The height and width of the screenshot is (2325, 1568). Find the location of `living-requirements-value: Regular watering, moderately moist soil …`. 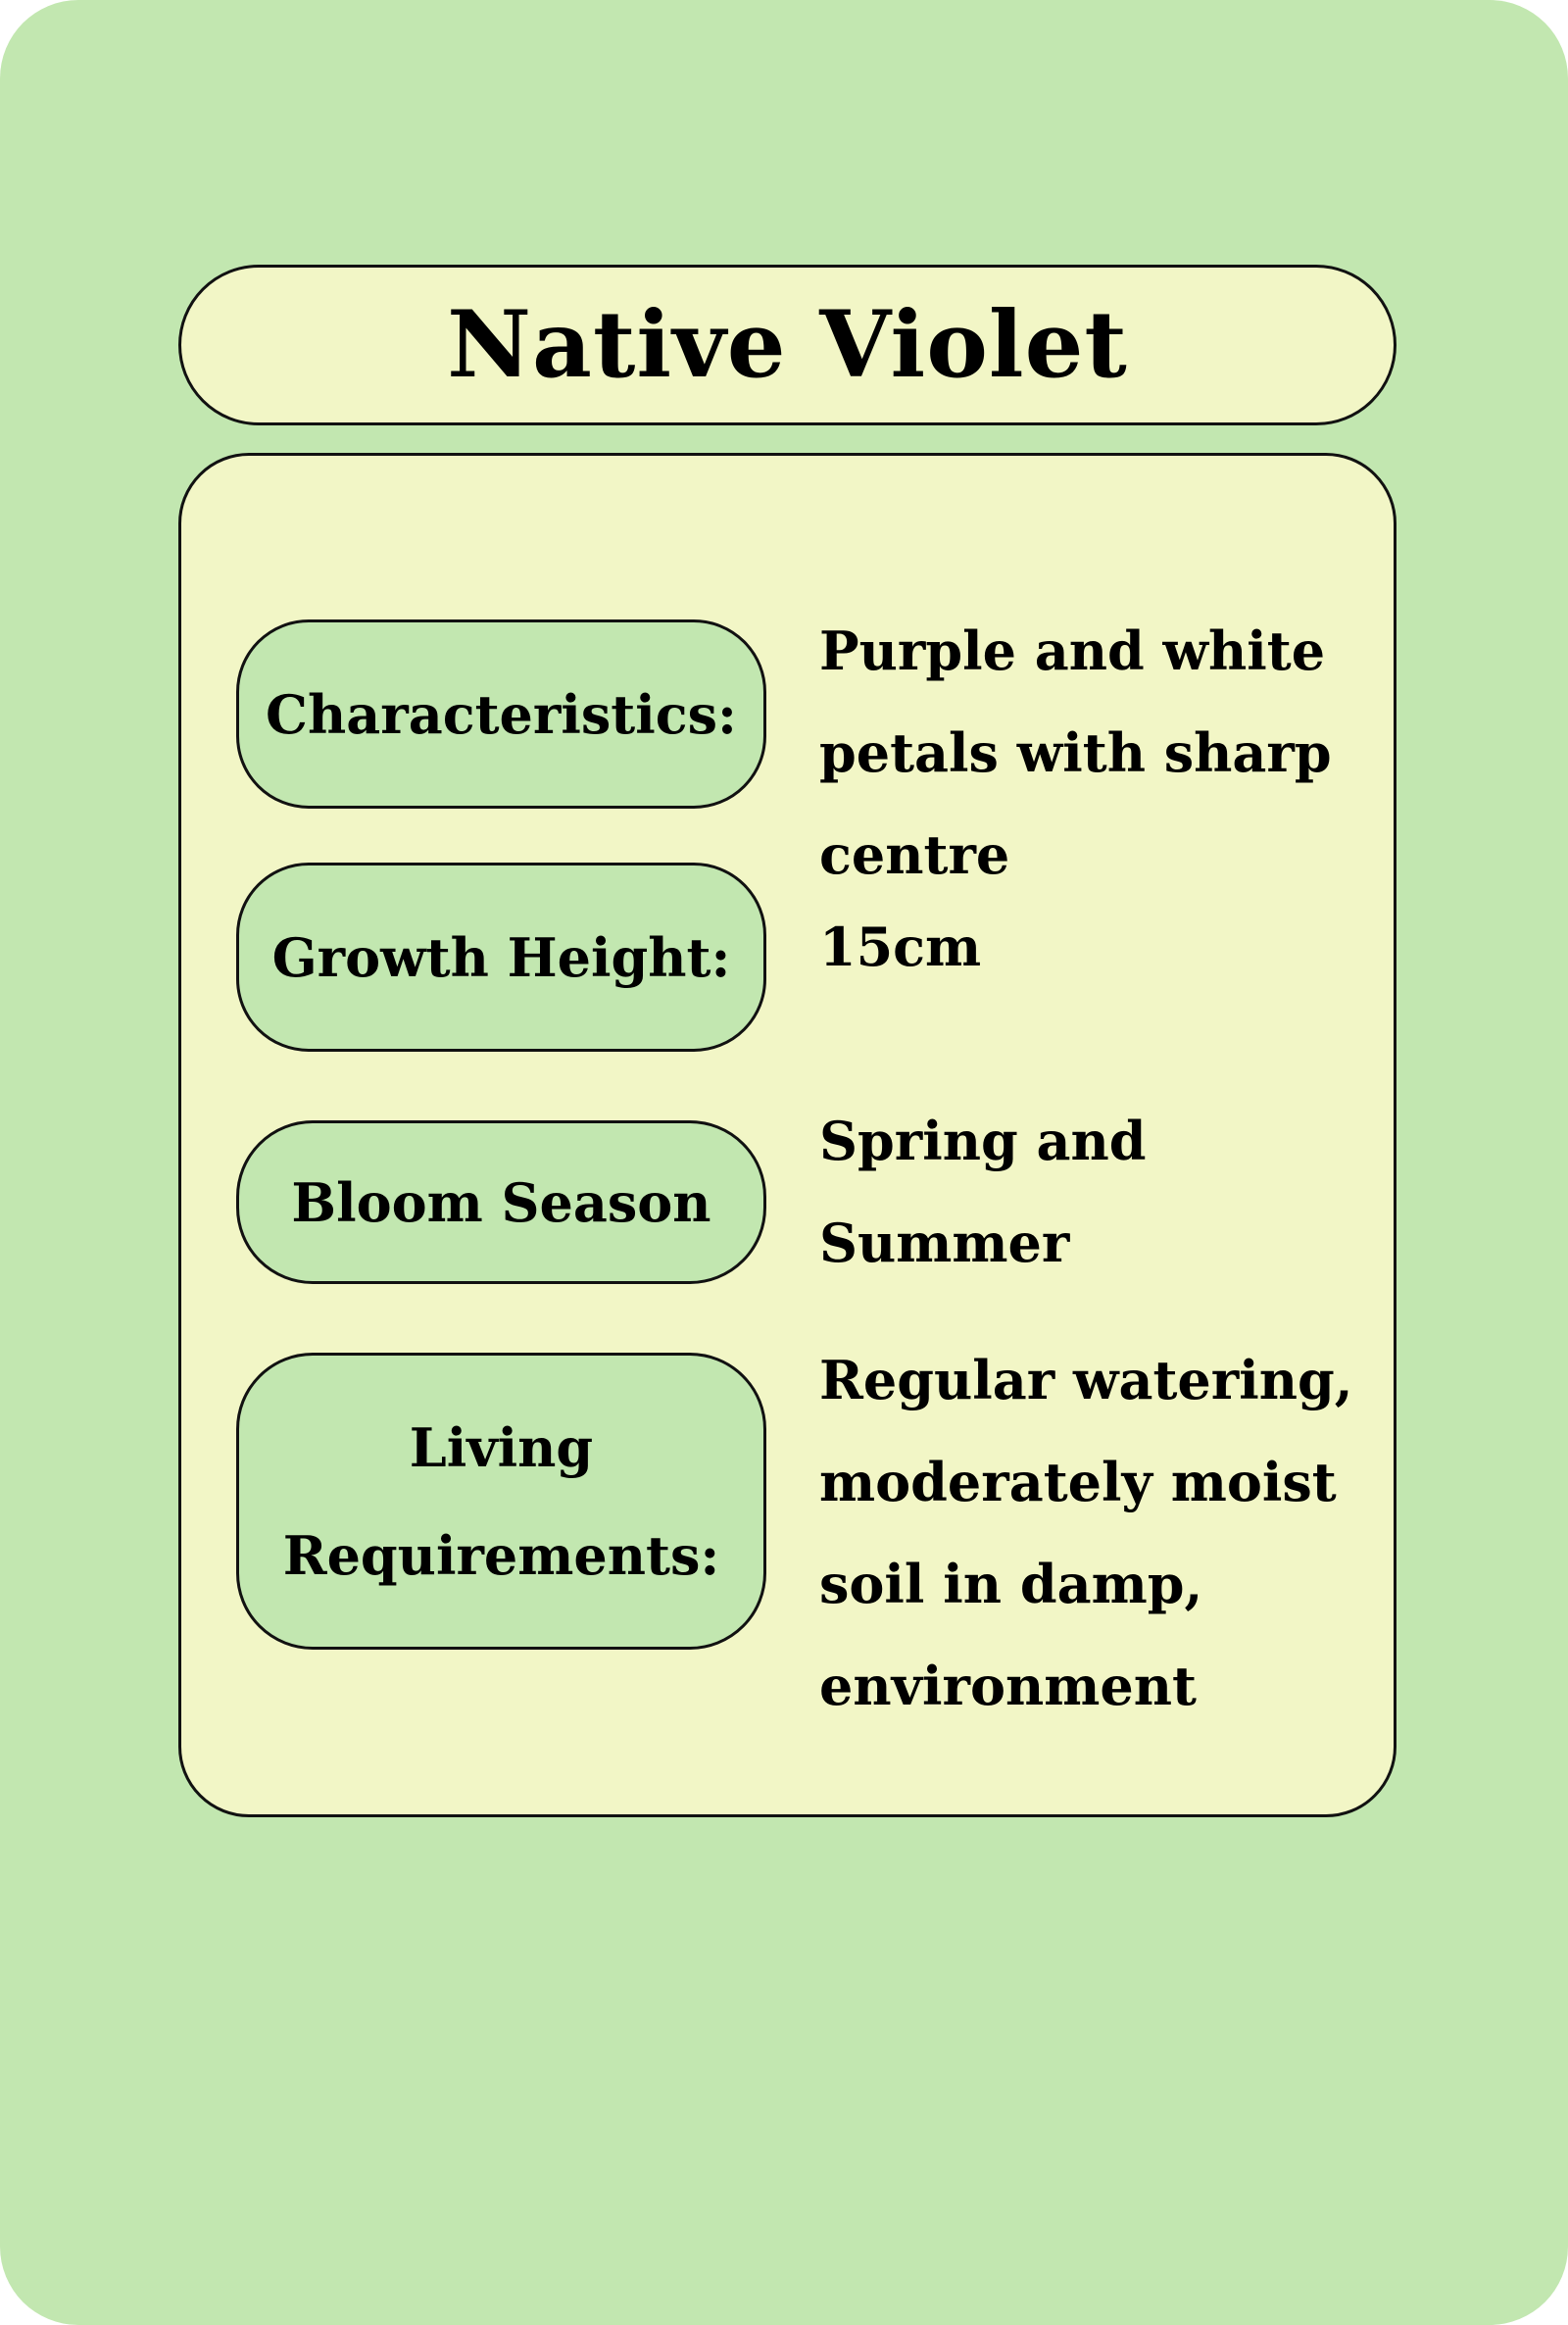

living-requirements-value: Regular watering, moderately moist soil … is located at coordinates (1093, 1533).